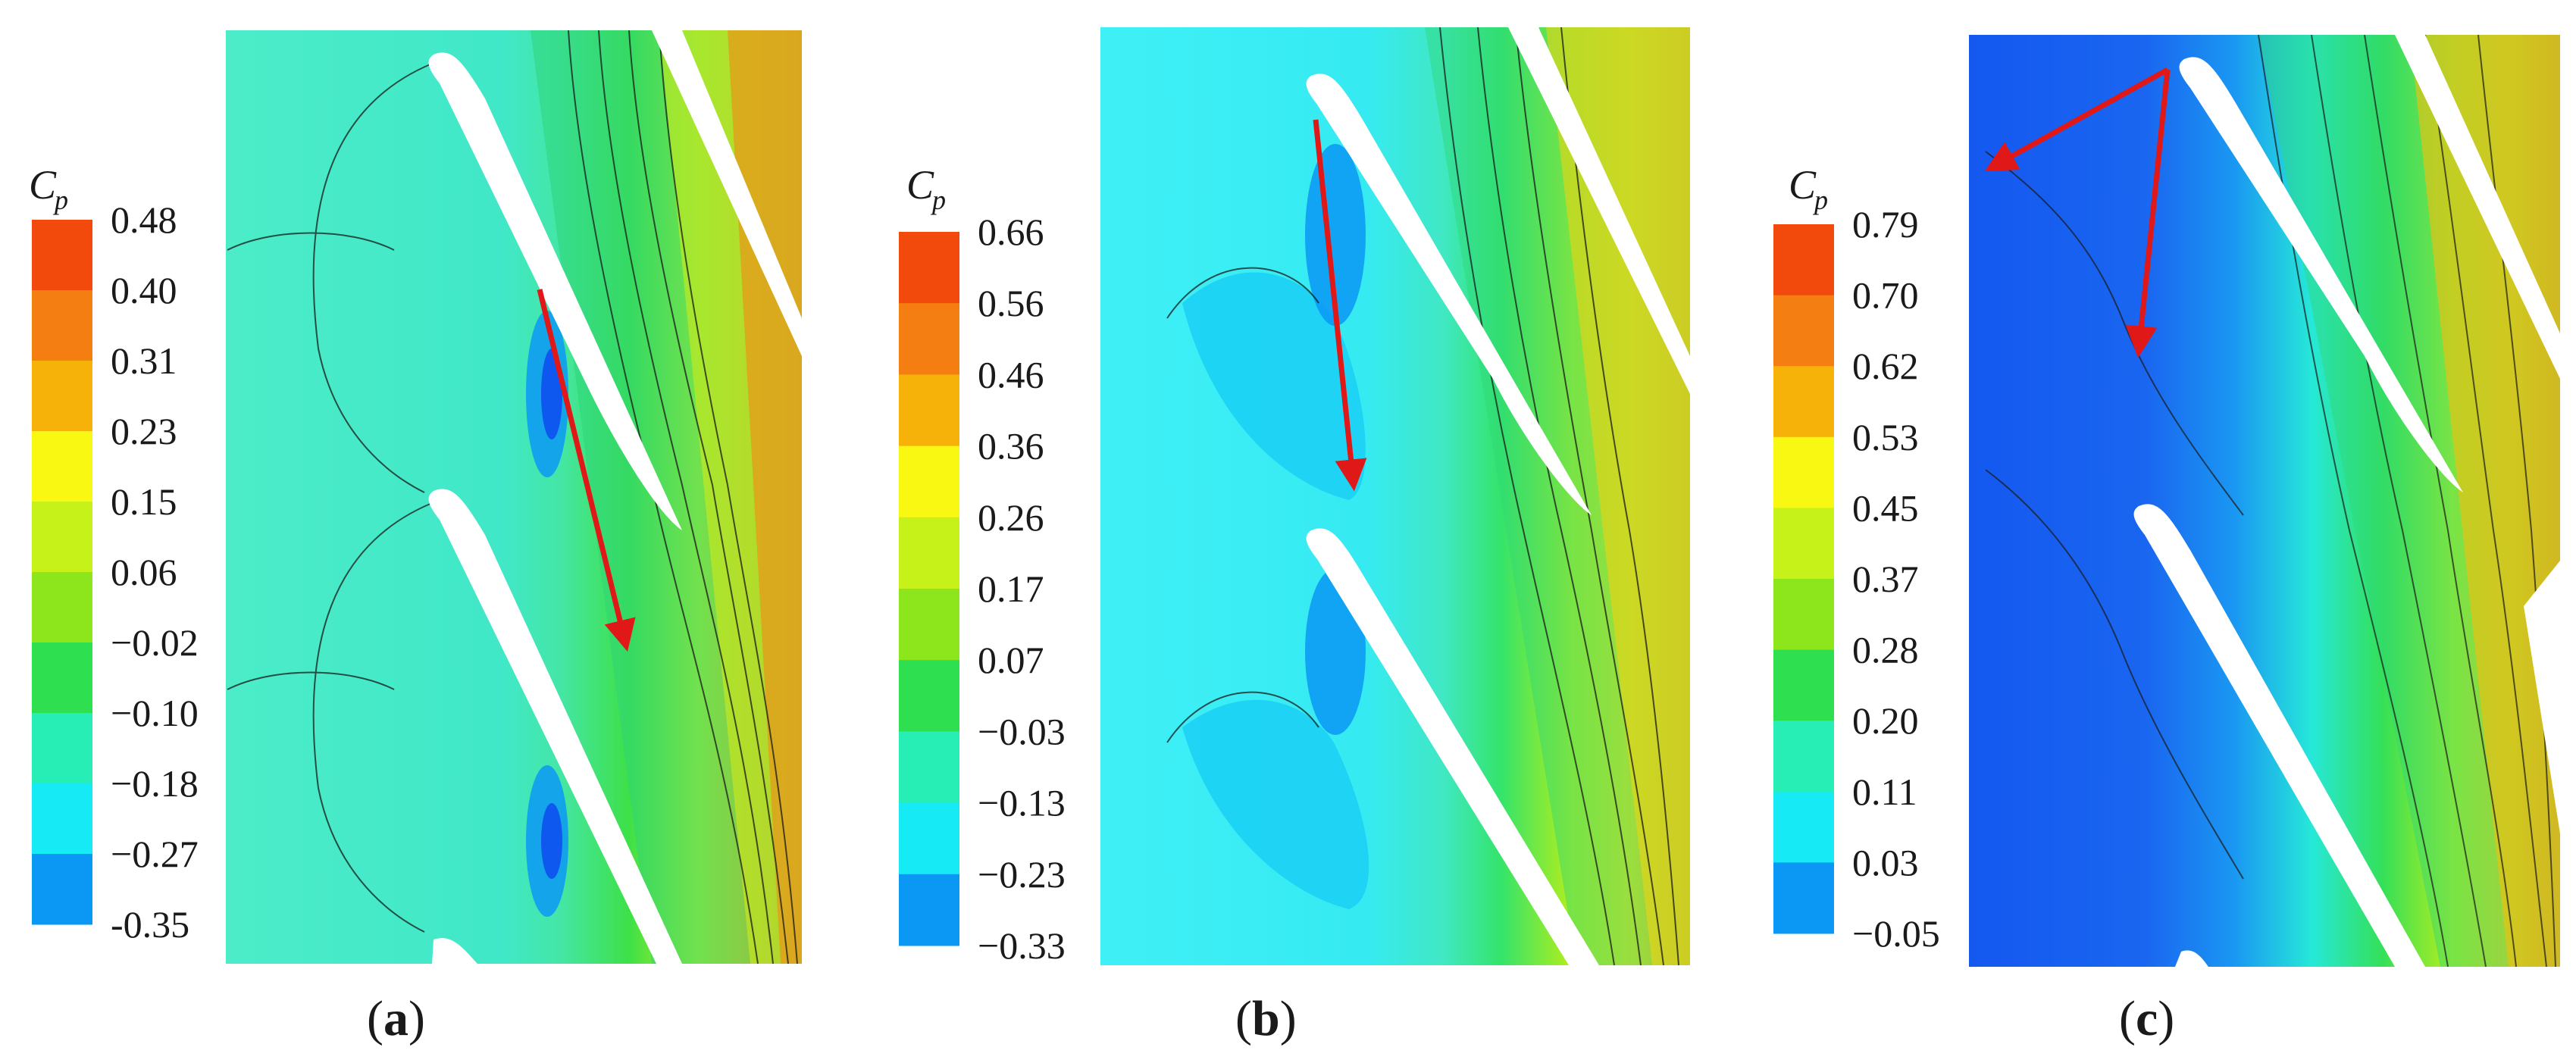  I want to click on low-pressure-zone-b1-core, so click(1336, 235).